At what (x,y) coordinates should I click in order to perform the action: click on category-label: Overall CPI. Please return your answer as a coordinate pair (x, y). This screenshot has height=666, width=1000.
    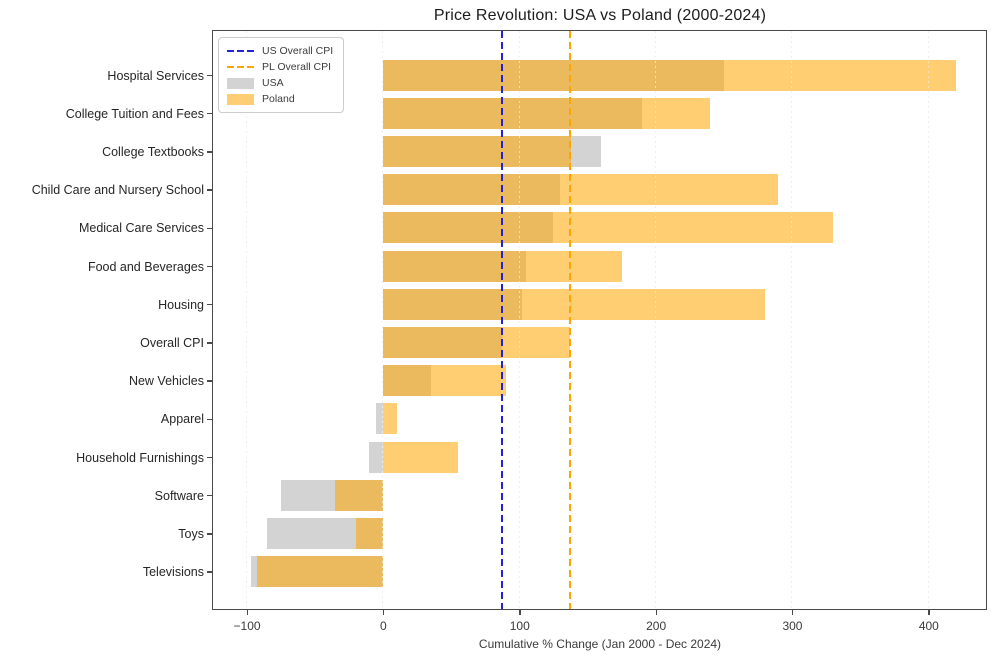
    Looking at the image, I should click on (172, 342).